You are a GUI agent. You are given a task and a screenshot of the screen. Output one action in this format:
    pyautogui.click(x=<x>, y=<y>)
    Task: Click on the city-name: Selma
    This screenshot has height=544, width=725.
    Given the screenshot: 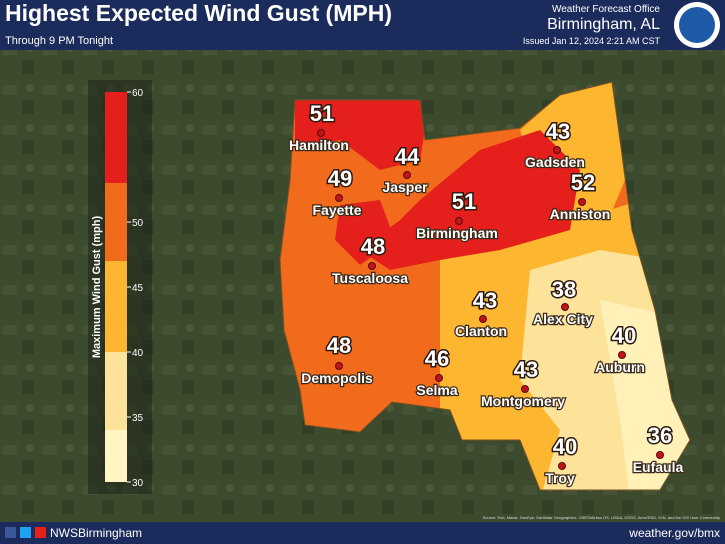 What is the action you would take?
    pyautogui.click(x=436, y=390)
    